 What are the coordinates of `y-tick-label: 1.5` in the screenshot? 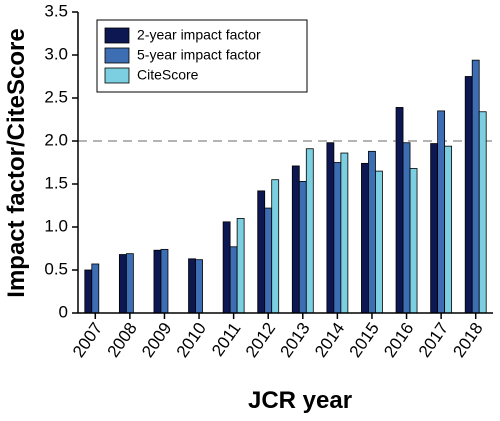 It's located at (56, 182).